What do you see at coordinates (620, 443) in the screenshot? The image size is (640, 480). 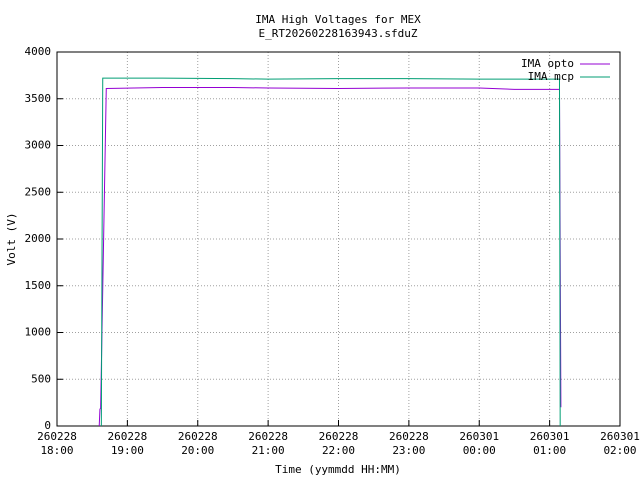 I see `x-tick-label: 260301 02:00` at bounding box center [620, 443].